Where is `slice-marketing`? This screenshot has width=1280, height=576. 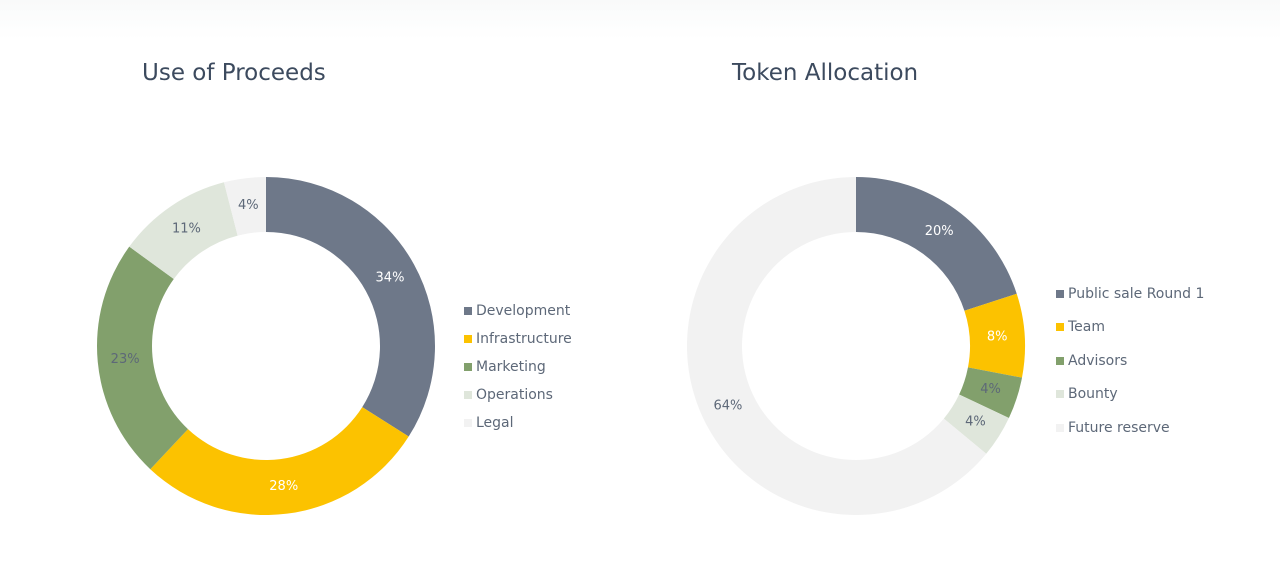
slice-marketing is located at coordinates (142, 358).